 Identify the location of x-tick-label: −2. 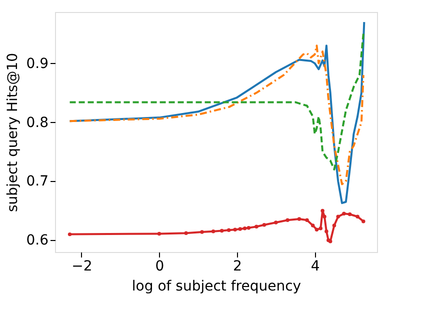
(82, 266).